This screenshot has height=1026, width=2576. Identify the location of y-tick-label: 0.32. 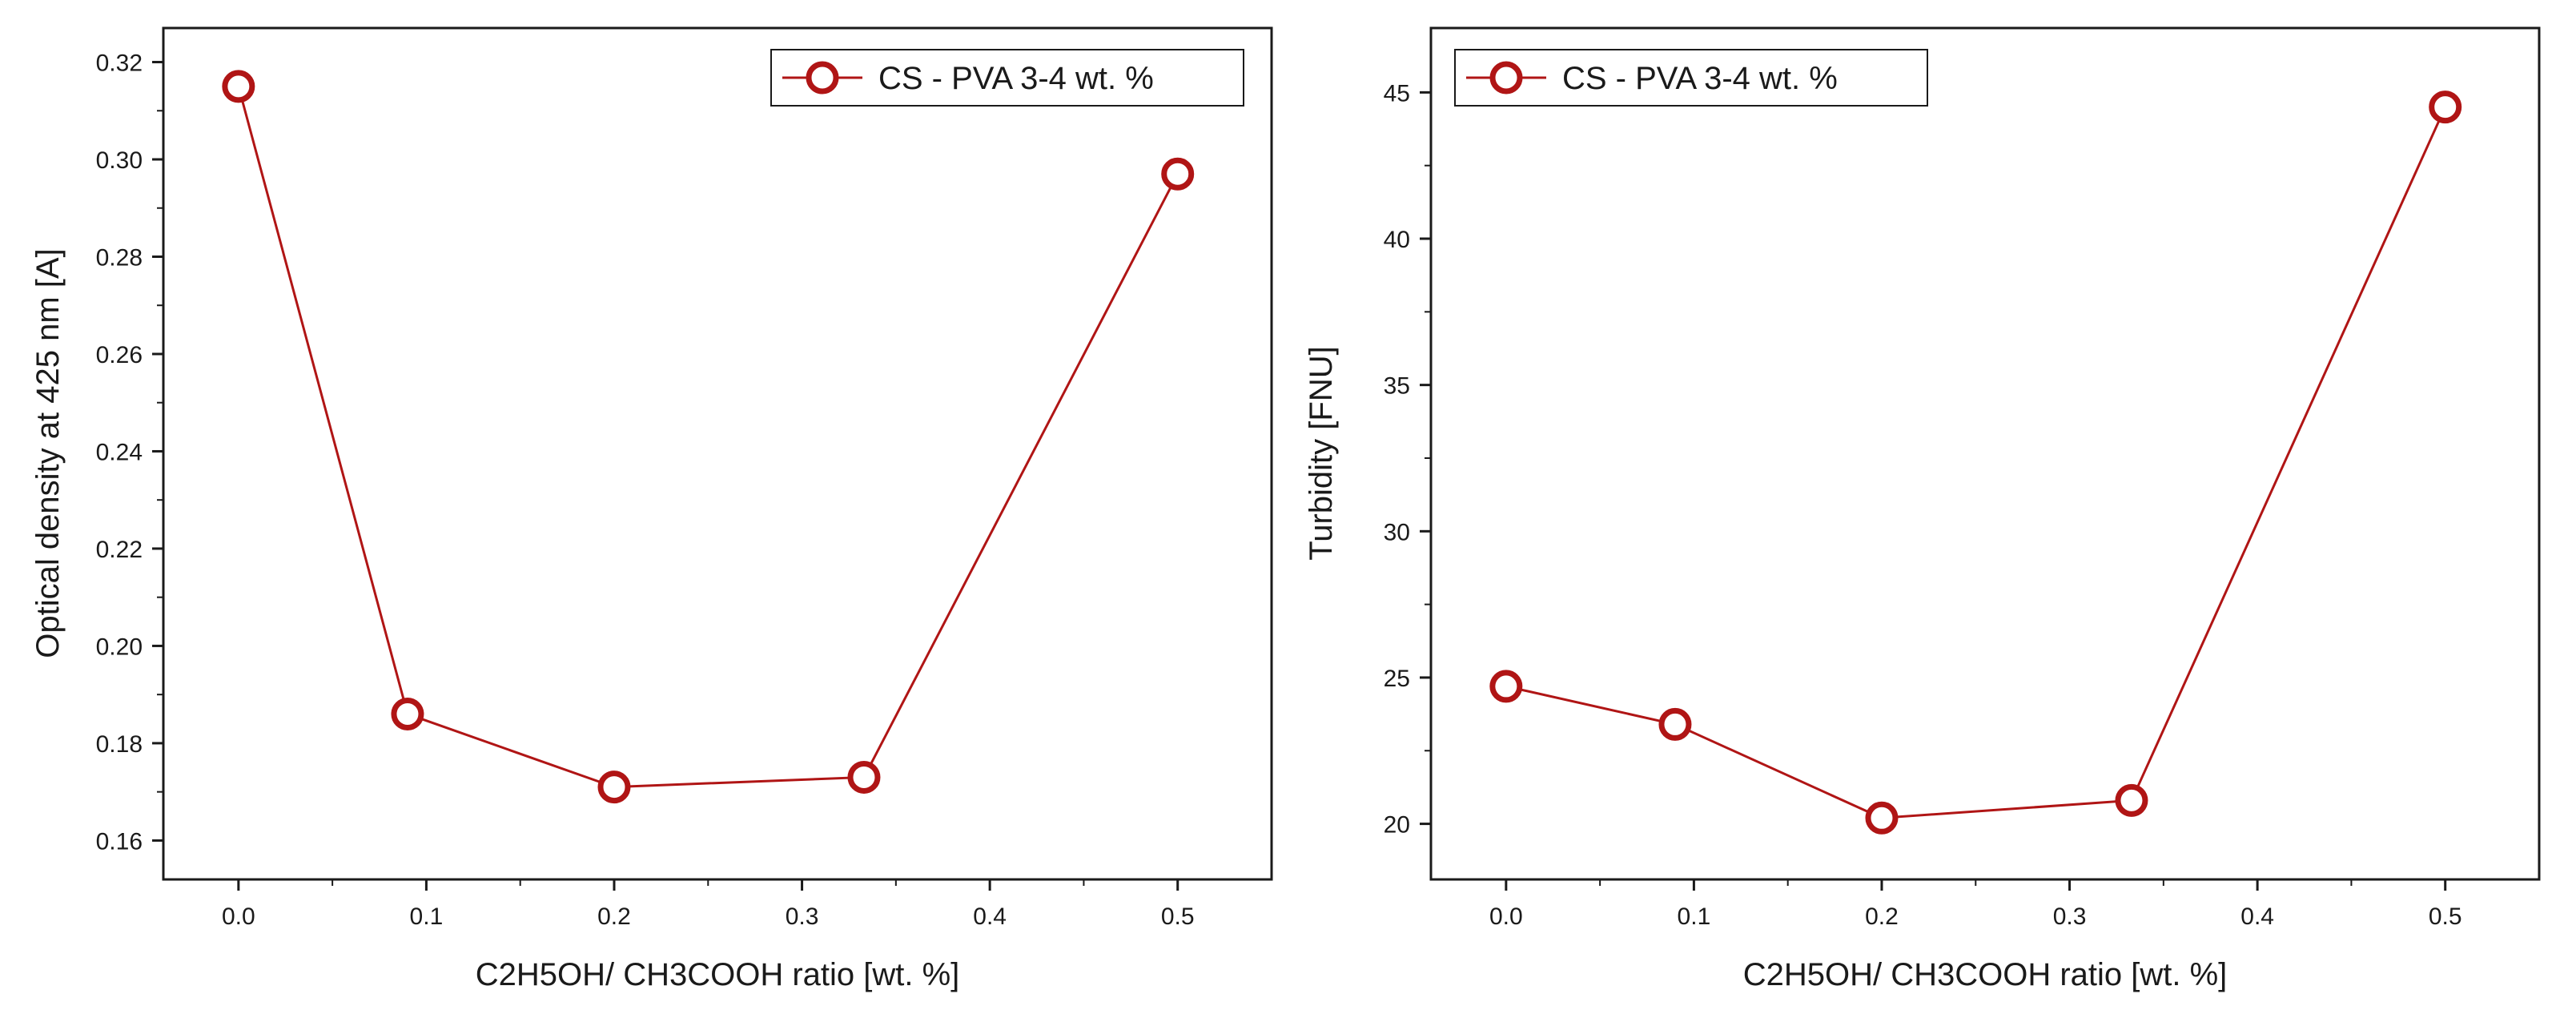
(119, 63).